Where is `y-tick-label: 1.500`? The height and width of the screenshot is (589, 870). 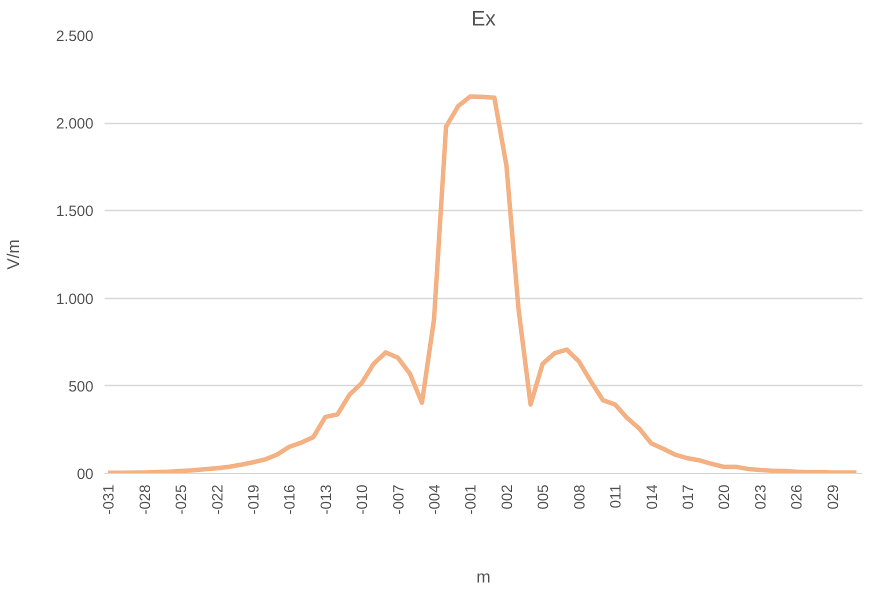
y-tick-label: 1.500 is located at coordinates (75, 211).